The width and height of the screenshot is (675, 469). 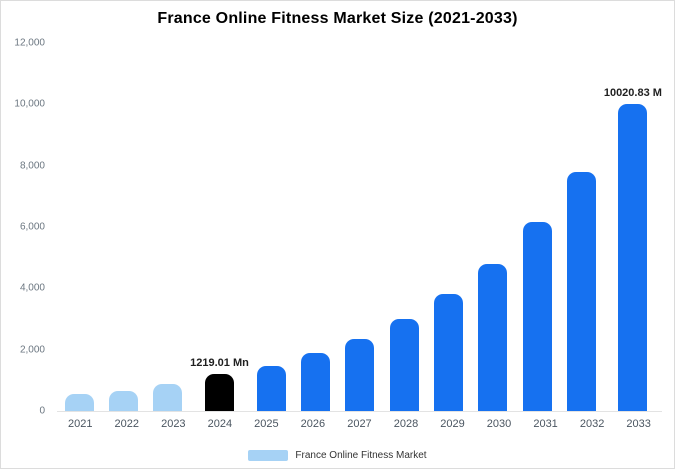 I want to click on bar-slot-2028, so click(x=404, y=227).